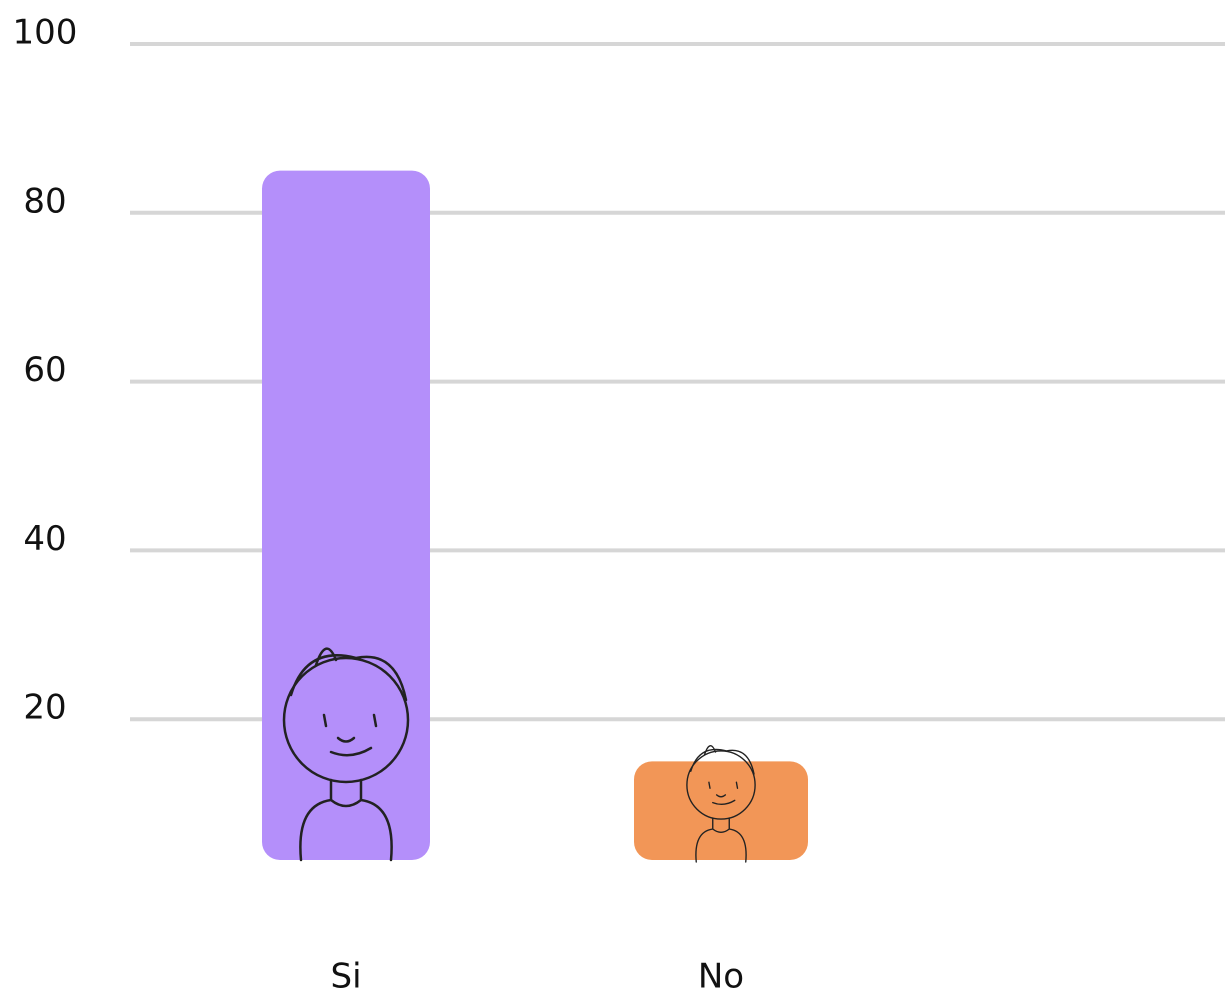 This screenshot has width=1225, height=996. Describe the element at coordinates (44, 539) in the screenshot. I see `y-tick-label: 40` at that location.